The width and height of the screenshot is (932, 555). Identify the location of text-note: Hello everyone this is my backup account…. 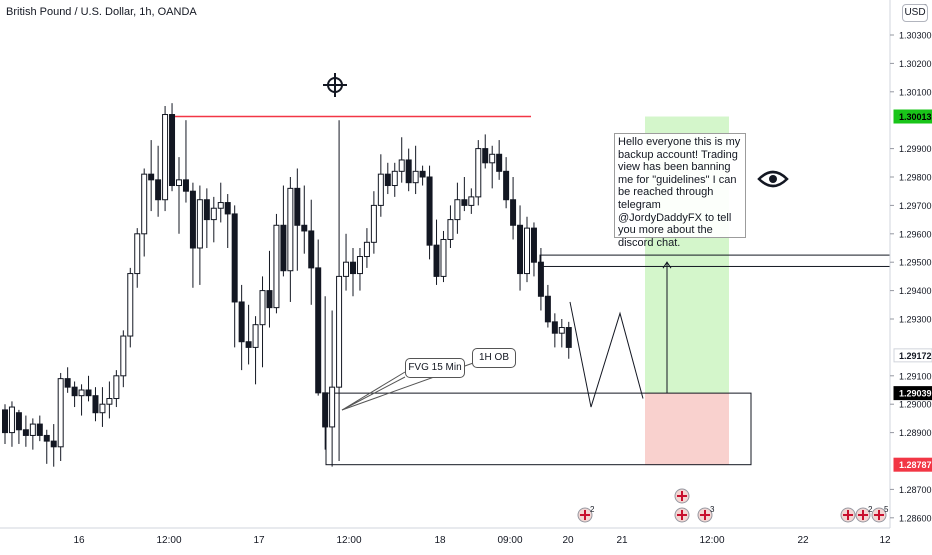
(680, 191).